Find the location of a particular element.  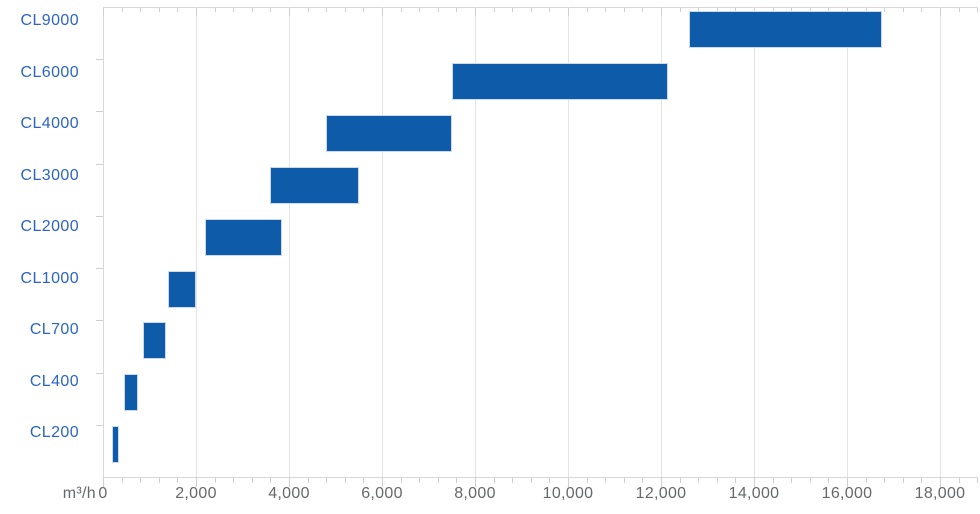

category-label-cl4000: CL4000 is located at coordinates (49, 123).